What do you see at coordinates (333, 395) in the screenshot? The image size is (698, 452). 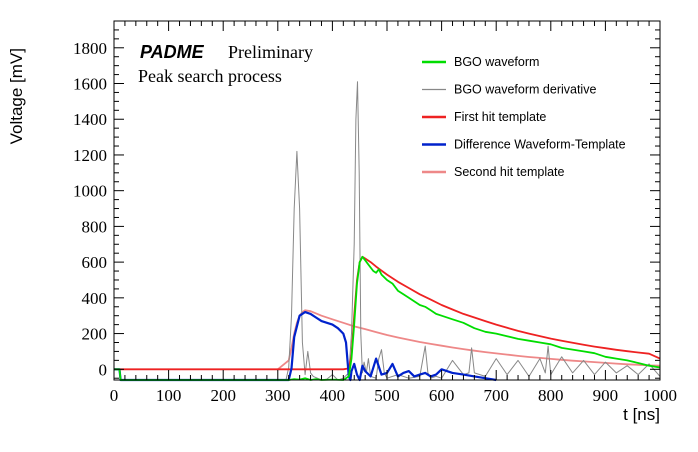 I see `x-tick-label: 400` at bounding box center [333, 395].